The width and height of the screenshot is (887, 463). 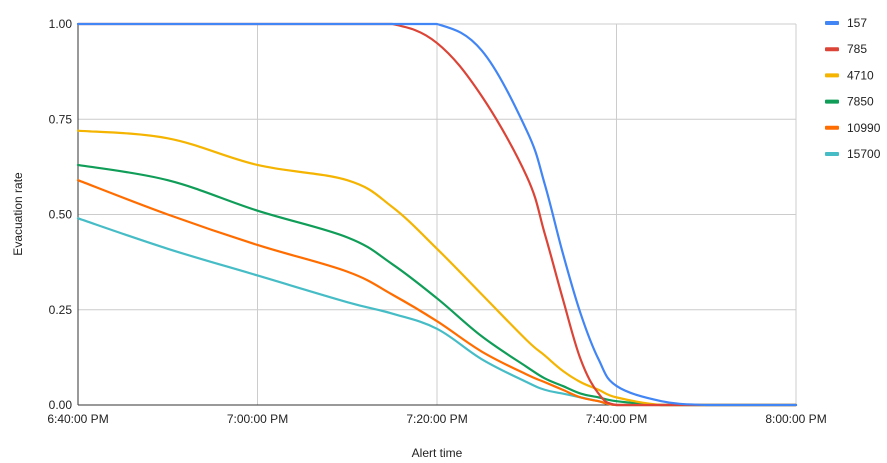 What do you see at coordinates (437, 452) in the screenshot?
I see `x-axis-title: Alert time` at bounding box center [437, 452].